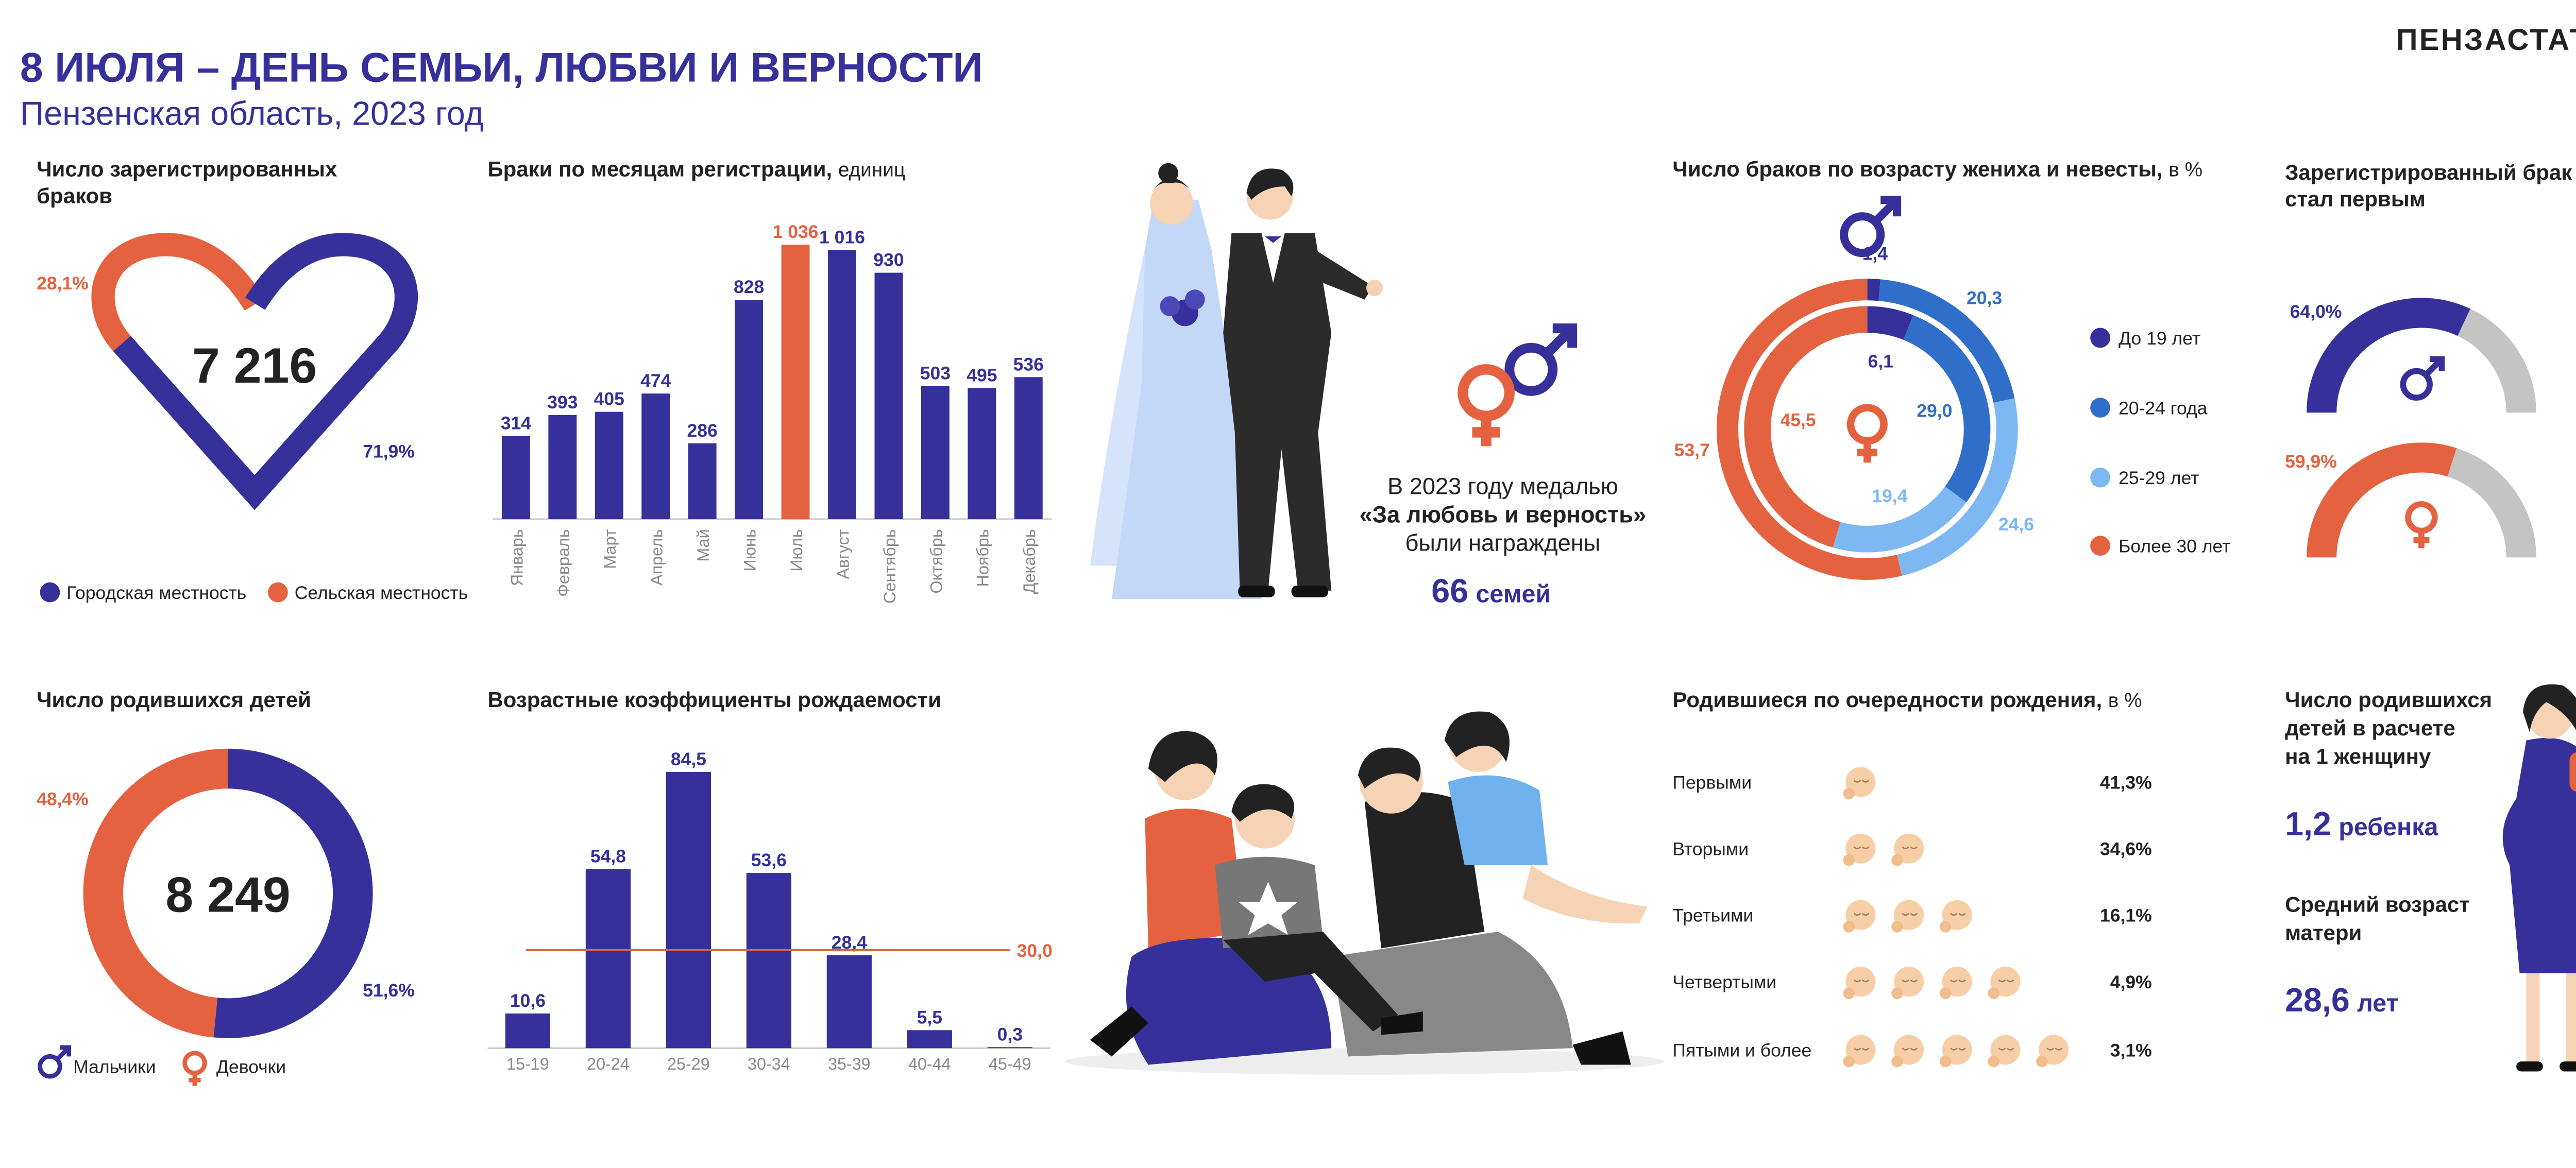  Describe the element at coordinates (1712, 915) in the screenshot. I see `row-label: Третьими` at that location.